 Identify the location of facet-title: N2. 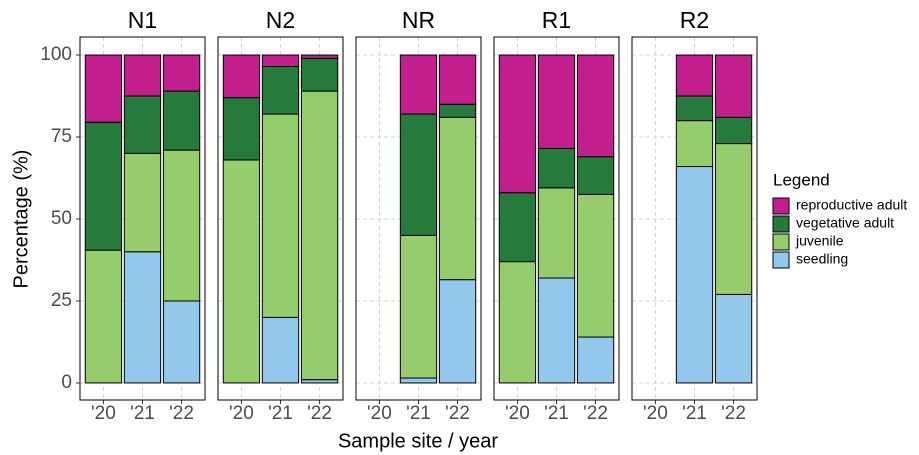
(280, 20).